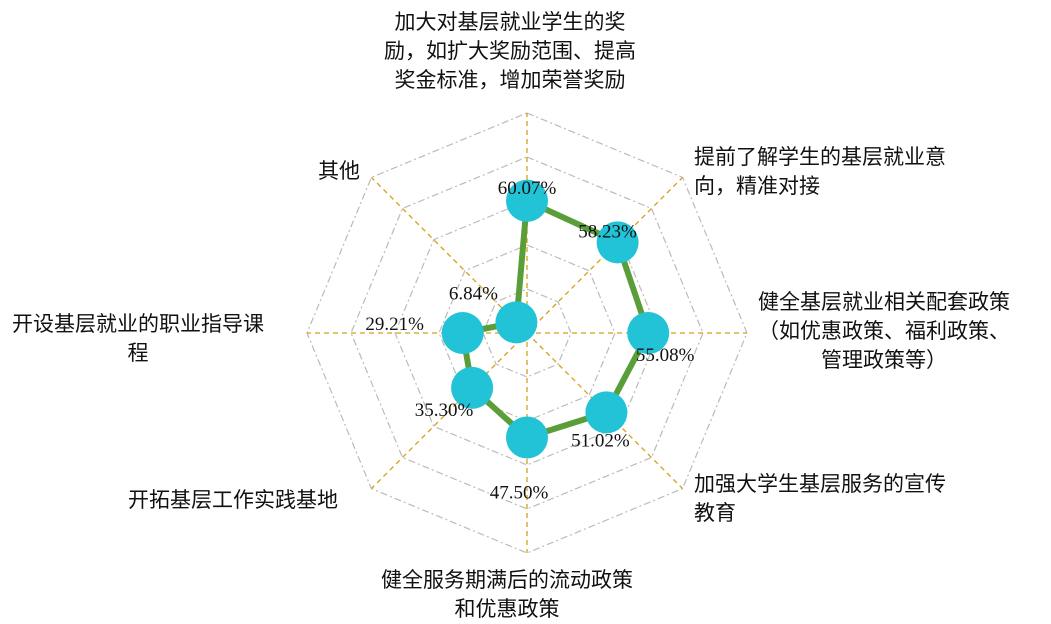 The width and height of the screenshot is (1051, 624). I want to click on category-label: 提前了解学生的基层就业意 向，精准对接, so click(820, 171).